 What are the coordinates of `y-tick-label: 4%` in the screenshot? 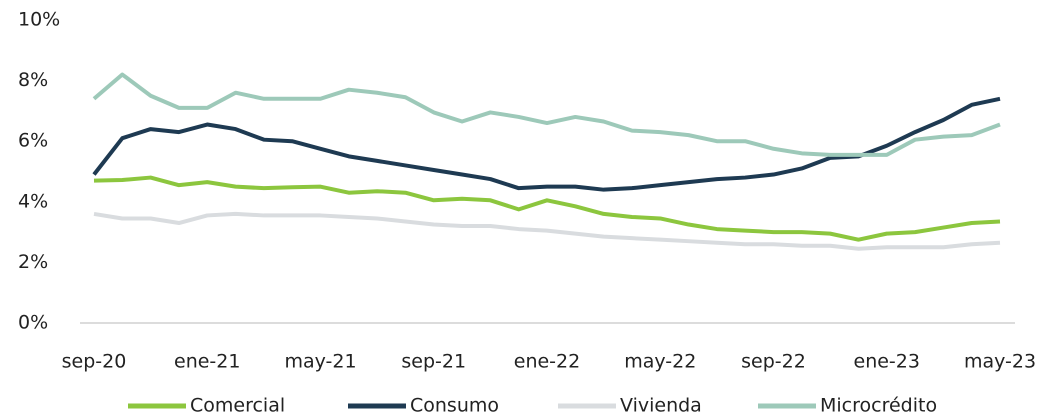 It's located at (33, 201).